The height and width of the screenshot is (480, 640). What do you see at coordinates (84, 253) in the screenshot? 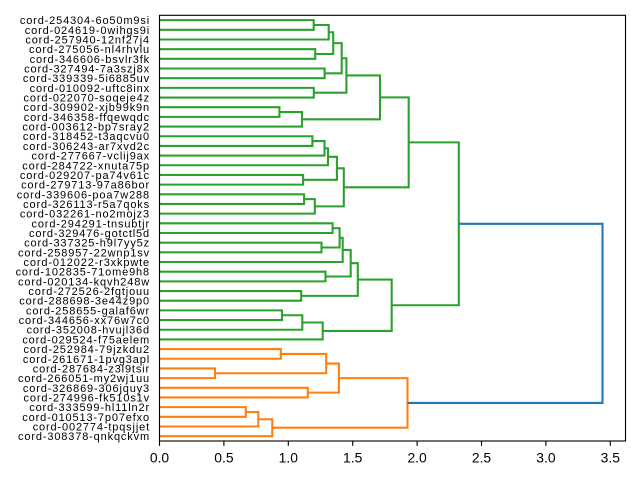
I see `svg-text: cord-258957-22wnp1sv` at bounding box center [84, 253].